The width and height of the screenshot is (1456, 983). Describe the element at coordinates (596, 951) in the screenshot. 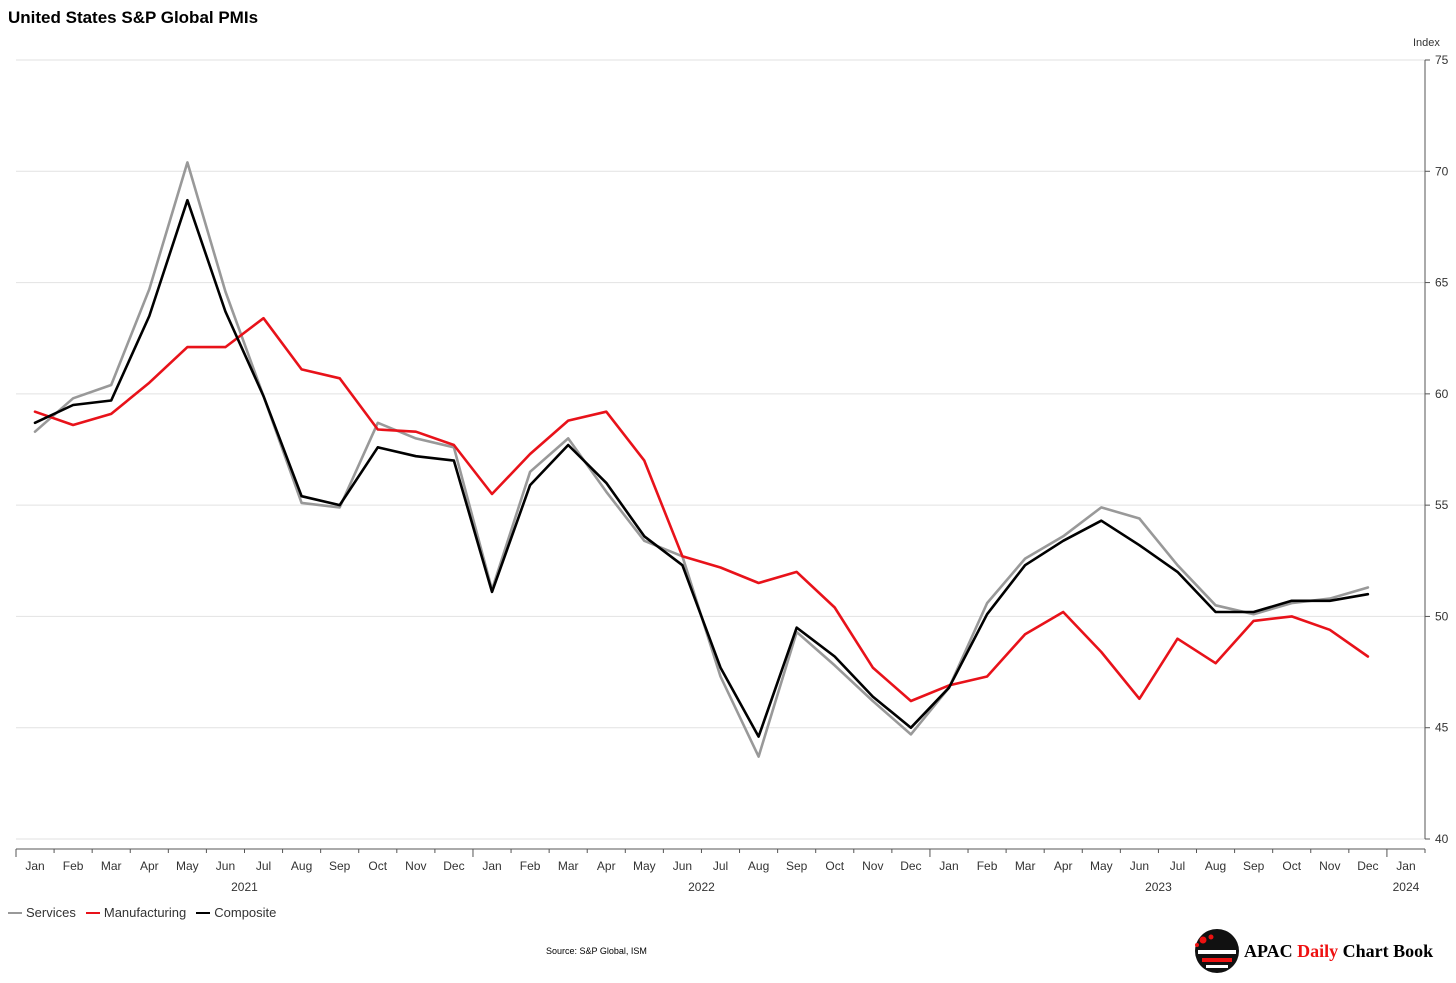

I see `source-note: Source: S&P Global, ISM` at that location.